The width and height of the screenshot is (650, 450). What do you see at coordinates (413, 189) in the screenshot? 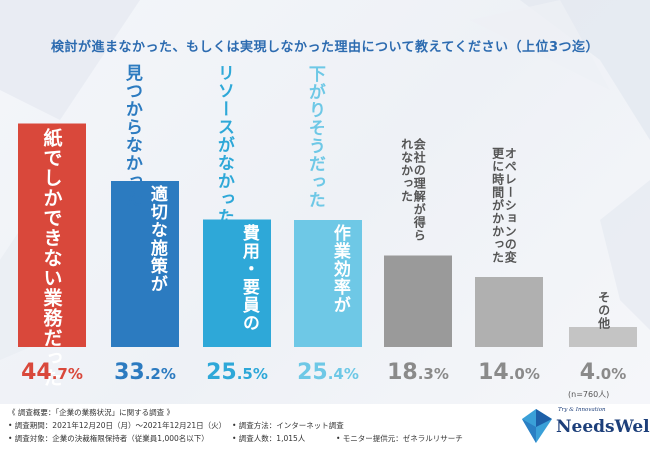
I see `bar-label-above-5: 会社の理解が得られなかった` at bounding box center [413, 189].